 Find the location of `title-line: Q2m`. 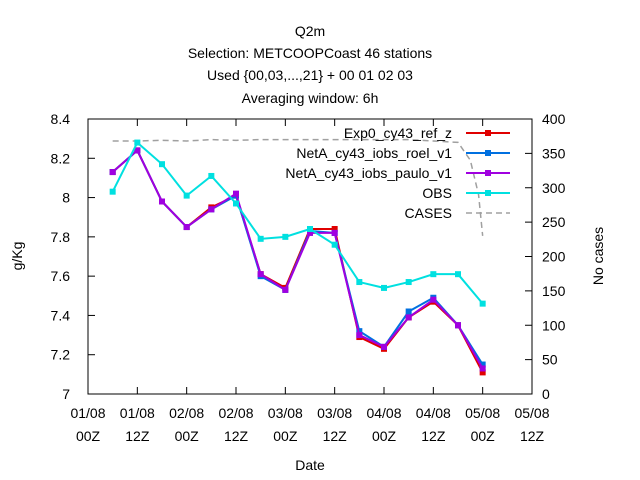

title-line: Q2m is located at coordinates (310, 31).